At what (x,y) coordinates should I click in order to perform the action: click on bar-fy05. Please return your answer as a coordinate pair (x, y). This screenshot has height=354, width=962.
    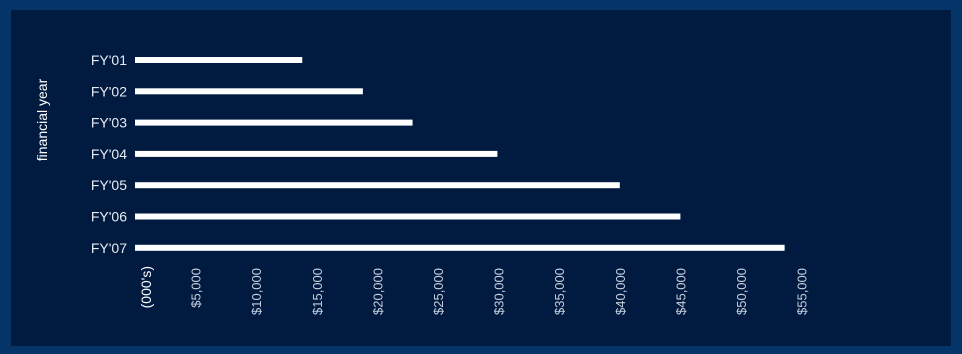
    Looking at the image, I should click on (377, 185).